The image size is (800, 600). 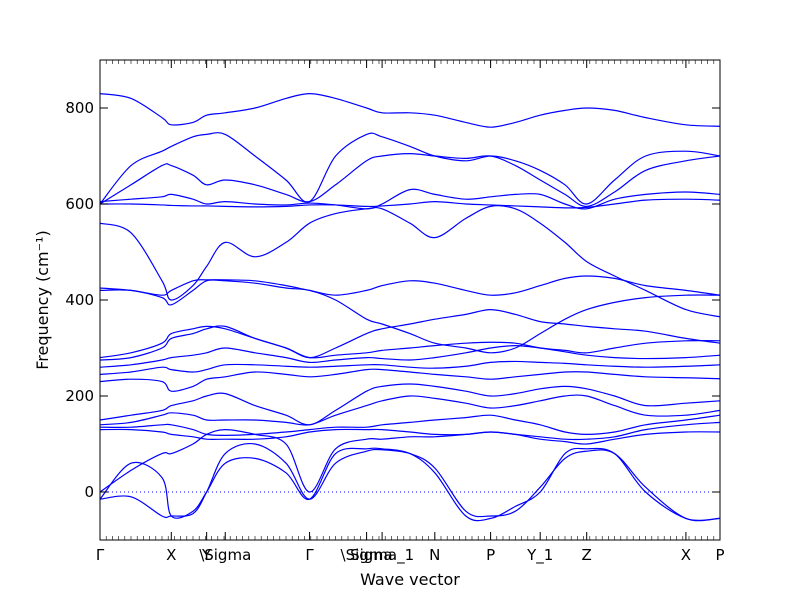 I want to click on x-tick-label: Y, so click(x=206, y=555).